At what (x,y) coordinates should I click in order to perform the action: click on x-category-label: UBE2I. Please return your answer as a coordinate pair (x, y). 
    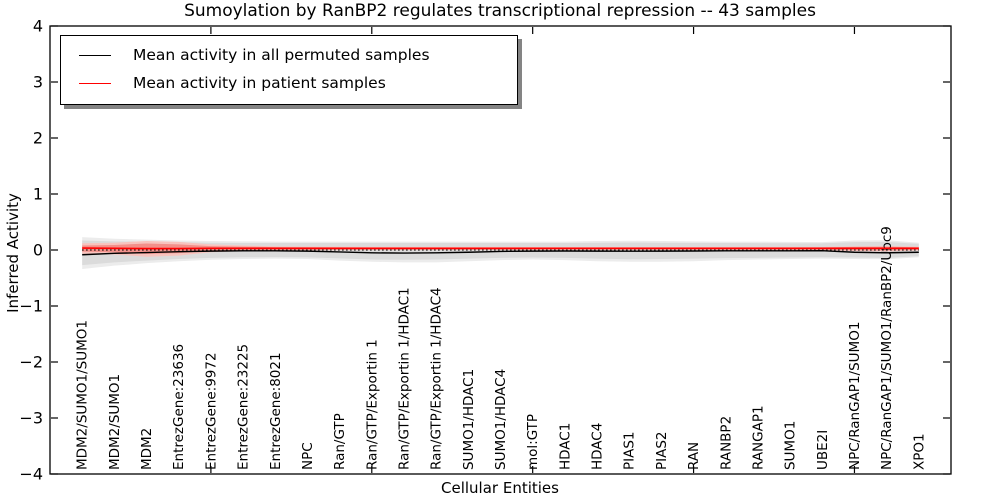
    Looking at the image, I should click on (823, 450).